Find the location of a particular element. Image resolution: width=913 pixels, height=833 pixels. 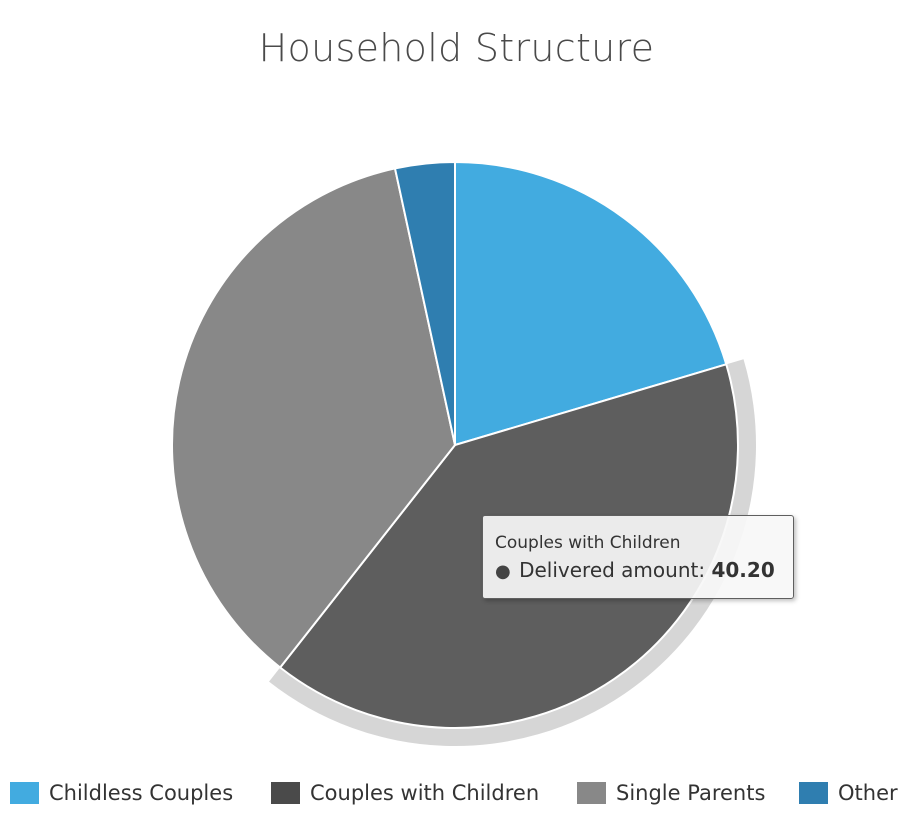

legend-item-other: Other is located at coordinates (848, 793).